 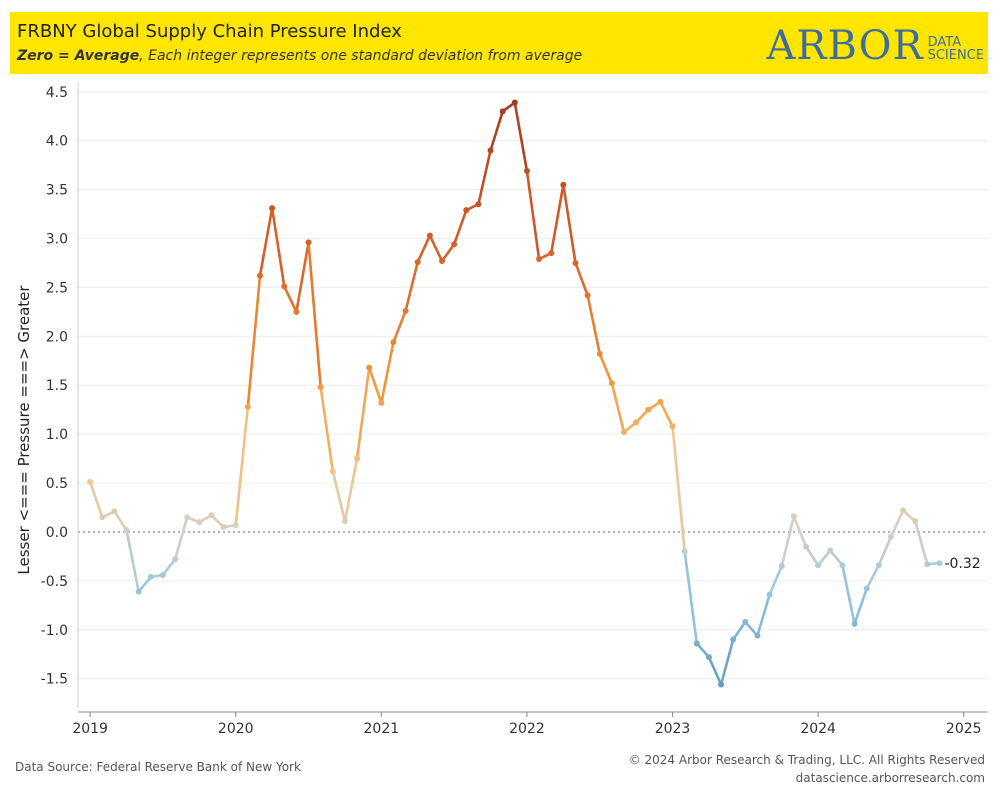 What do you see at coordinates (57, 386) in the screenshot?
I see `y-tick-label: 1.5` at bounding box center [57, 386].